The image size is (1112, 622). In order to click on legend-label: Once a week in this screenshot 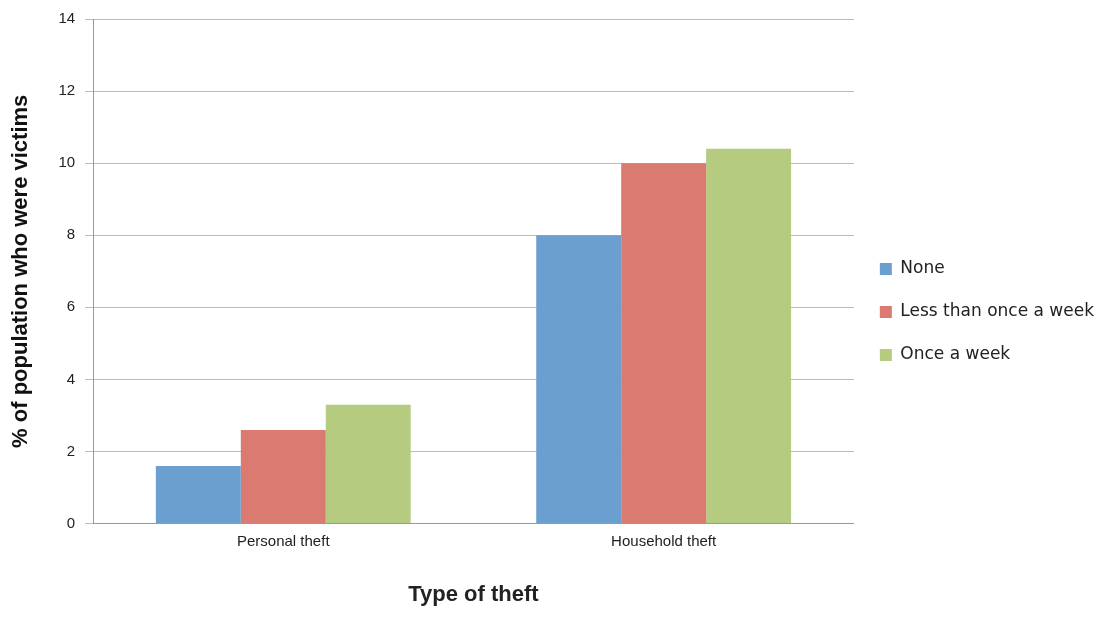, I will do `click(955, 353)`.